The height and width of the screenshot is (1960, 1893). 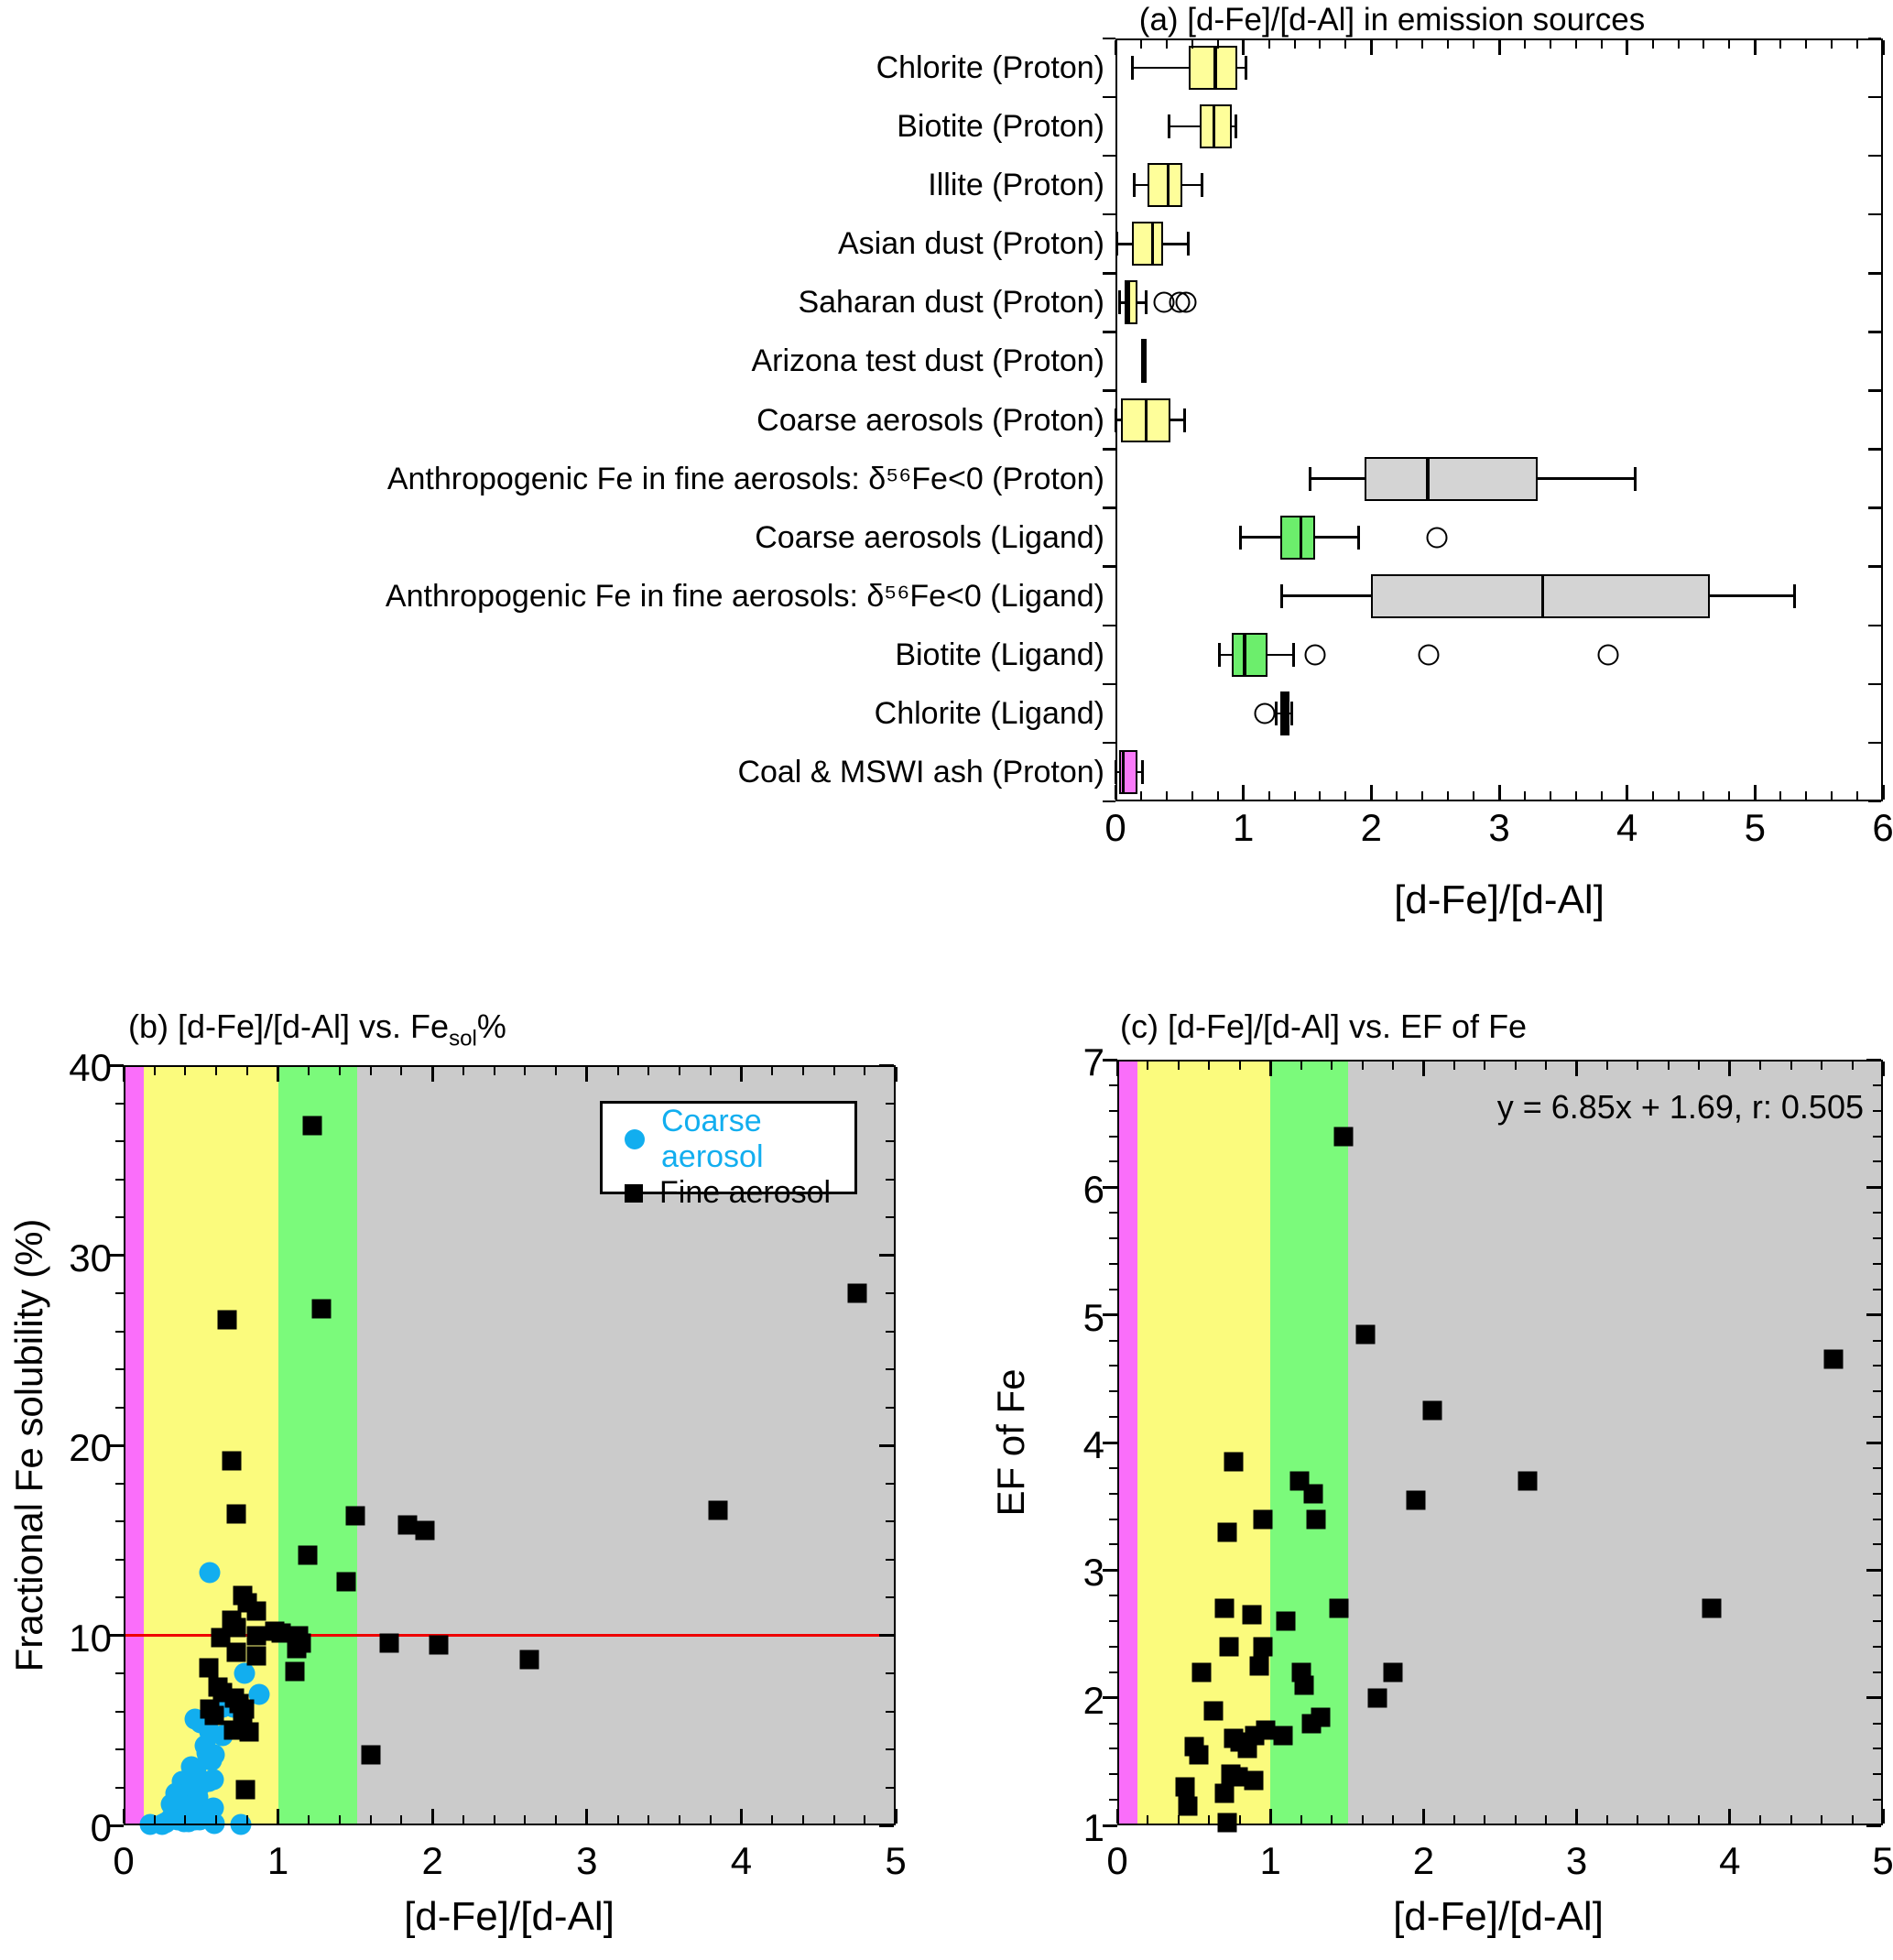 What do you see at coordinates (1000, 127) in the screenshot?
I see `row-label: Biotite (Proton)` at bounding box center [1000, 127].